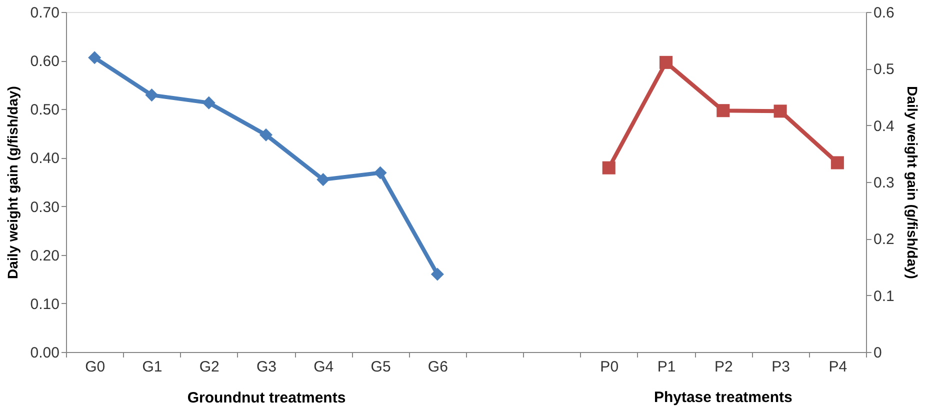 This screenshot has height=416, width=946. Describe the element at coordinates (45, 255) in the screenshot. I see `y-tick-label: 0.20` at that location.